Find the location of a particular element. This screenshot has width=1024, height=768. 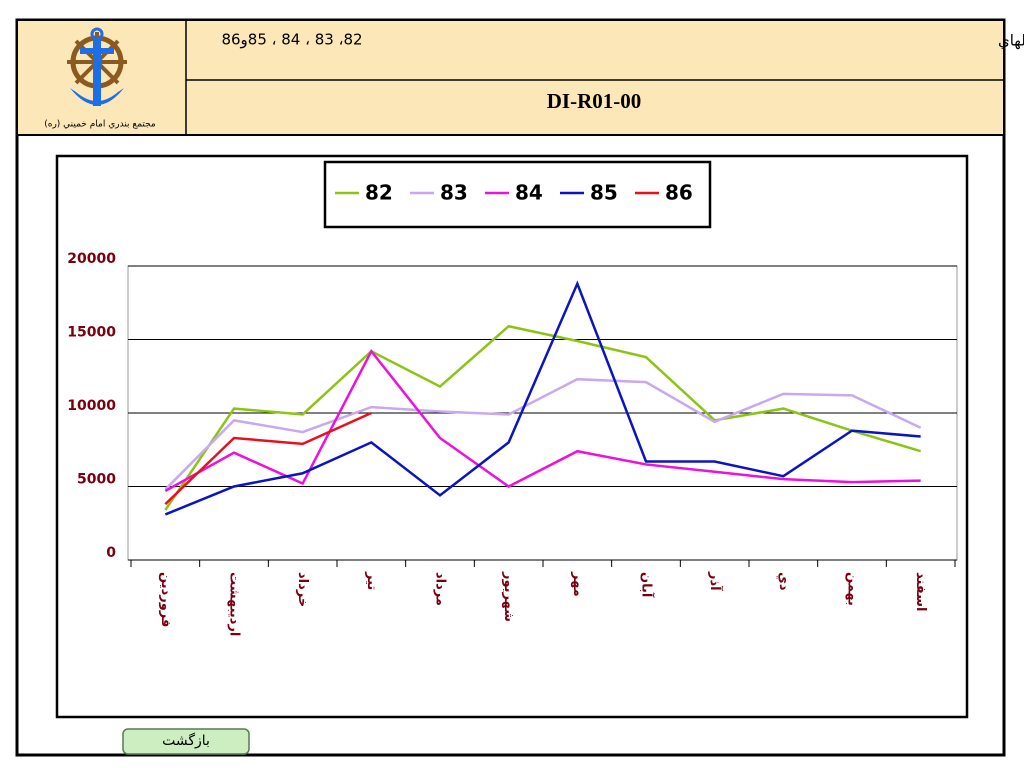

legend-label: 83 is located at coordinates (454, 193).